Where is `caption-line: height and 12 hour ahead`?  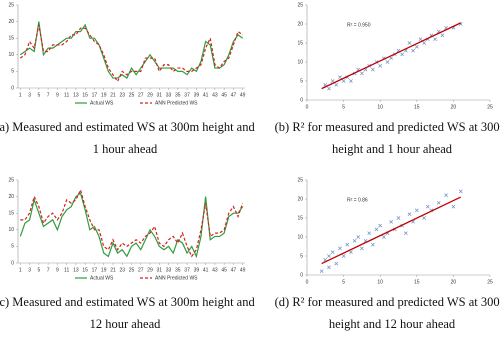 caption-line: height and 12 hour ahead is located at coordinates (392, 324).